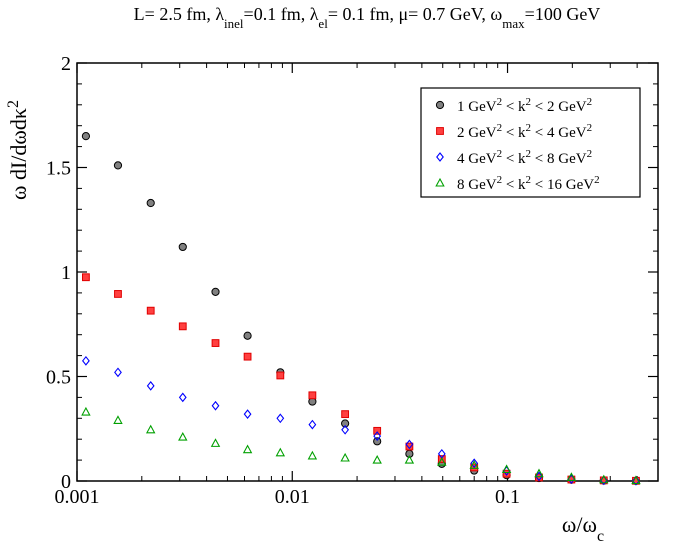 The image size is (677, 550). I want to click on text-part: < 2 GeV, so click(559, 107).